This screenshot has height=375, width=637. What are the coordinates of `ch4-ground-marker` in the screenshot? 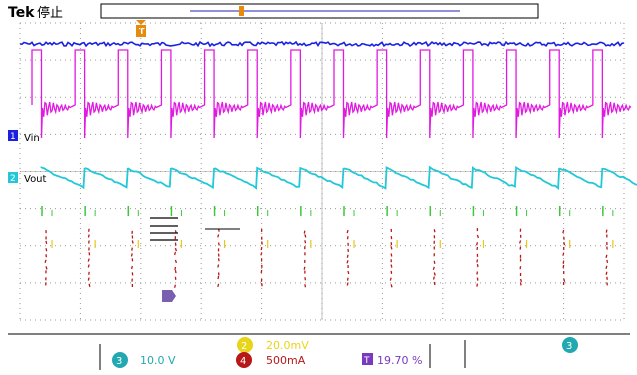 It's located at (169, 296).